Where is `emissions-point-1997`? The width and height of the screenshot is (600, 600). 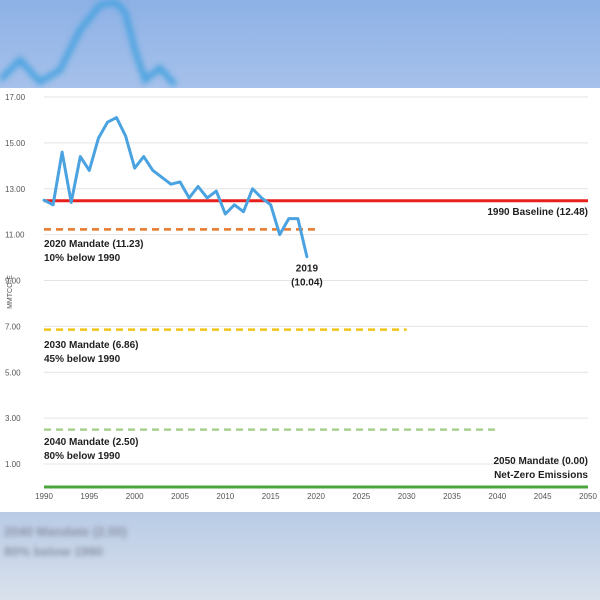
emissions-point-1997 is located at coordinates (107, 122).